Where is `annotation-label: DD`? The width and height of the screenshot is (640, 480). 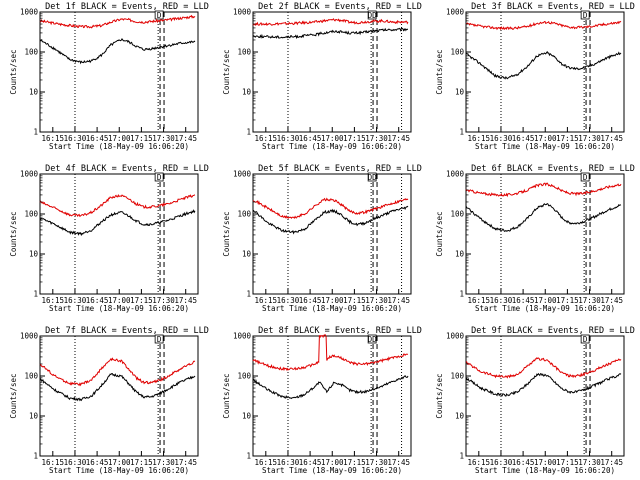
annotation-label: DD is located at coordinates (373, 177).